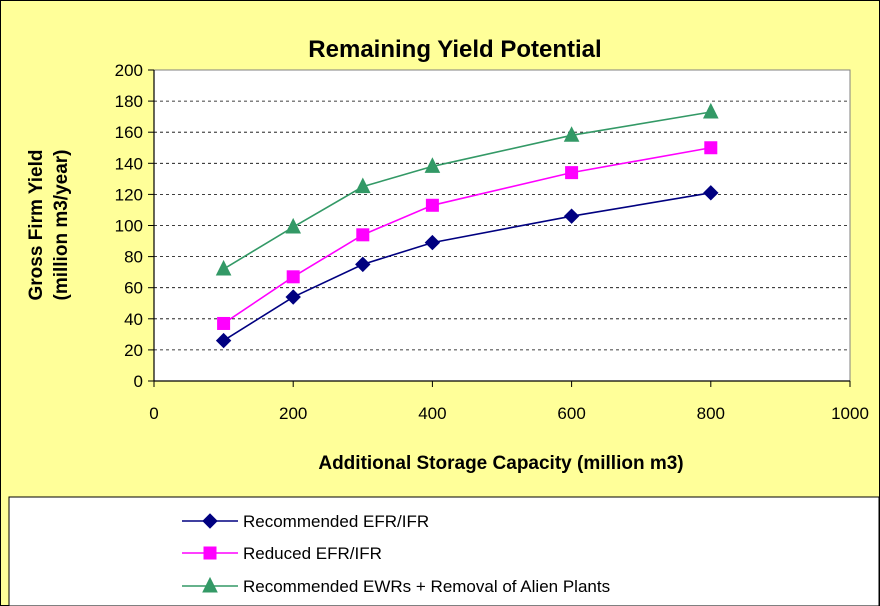 The height and width of the screenshot is (606, 880). I want to click on y-tick-label: 180, so click(129, 101).